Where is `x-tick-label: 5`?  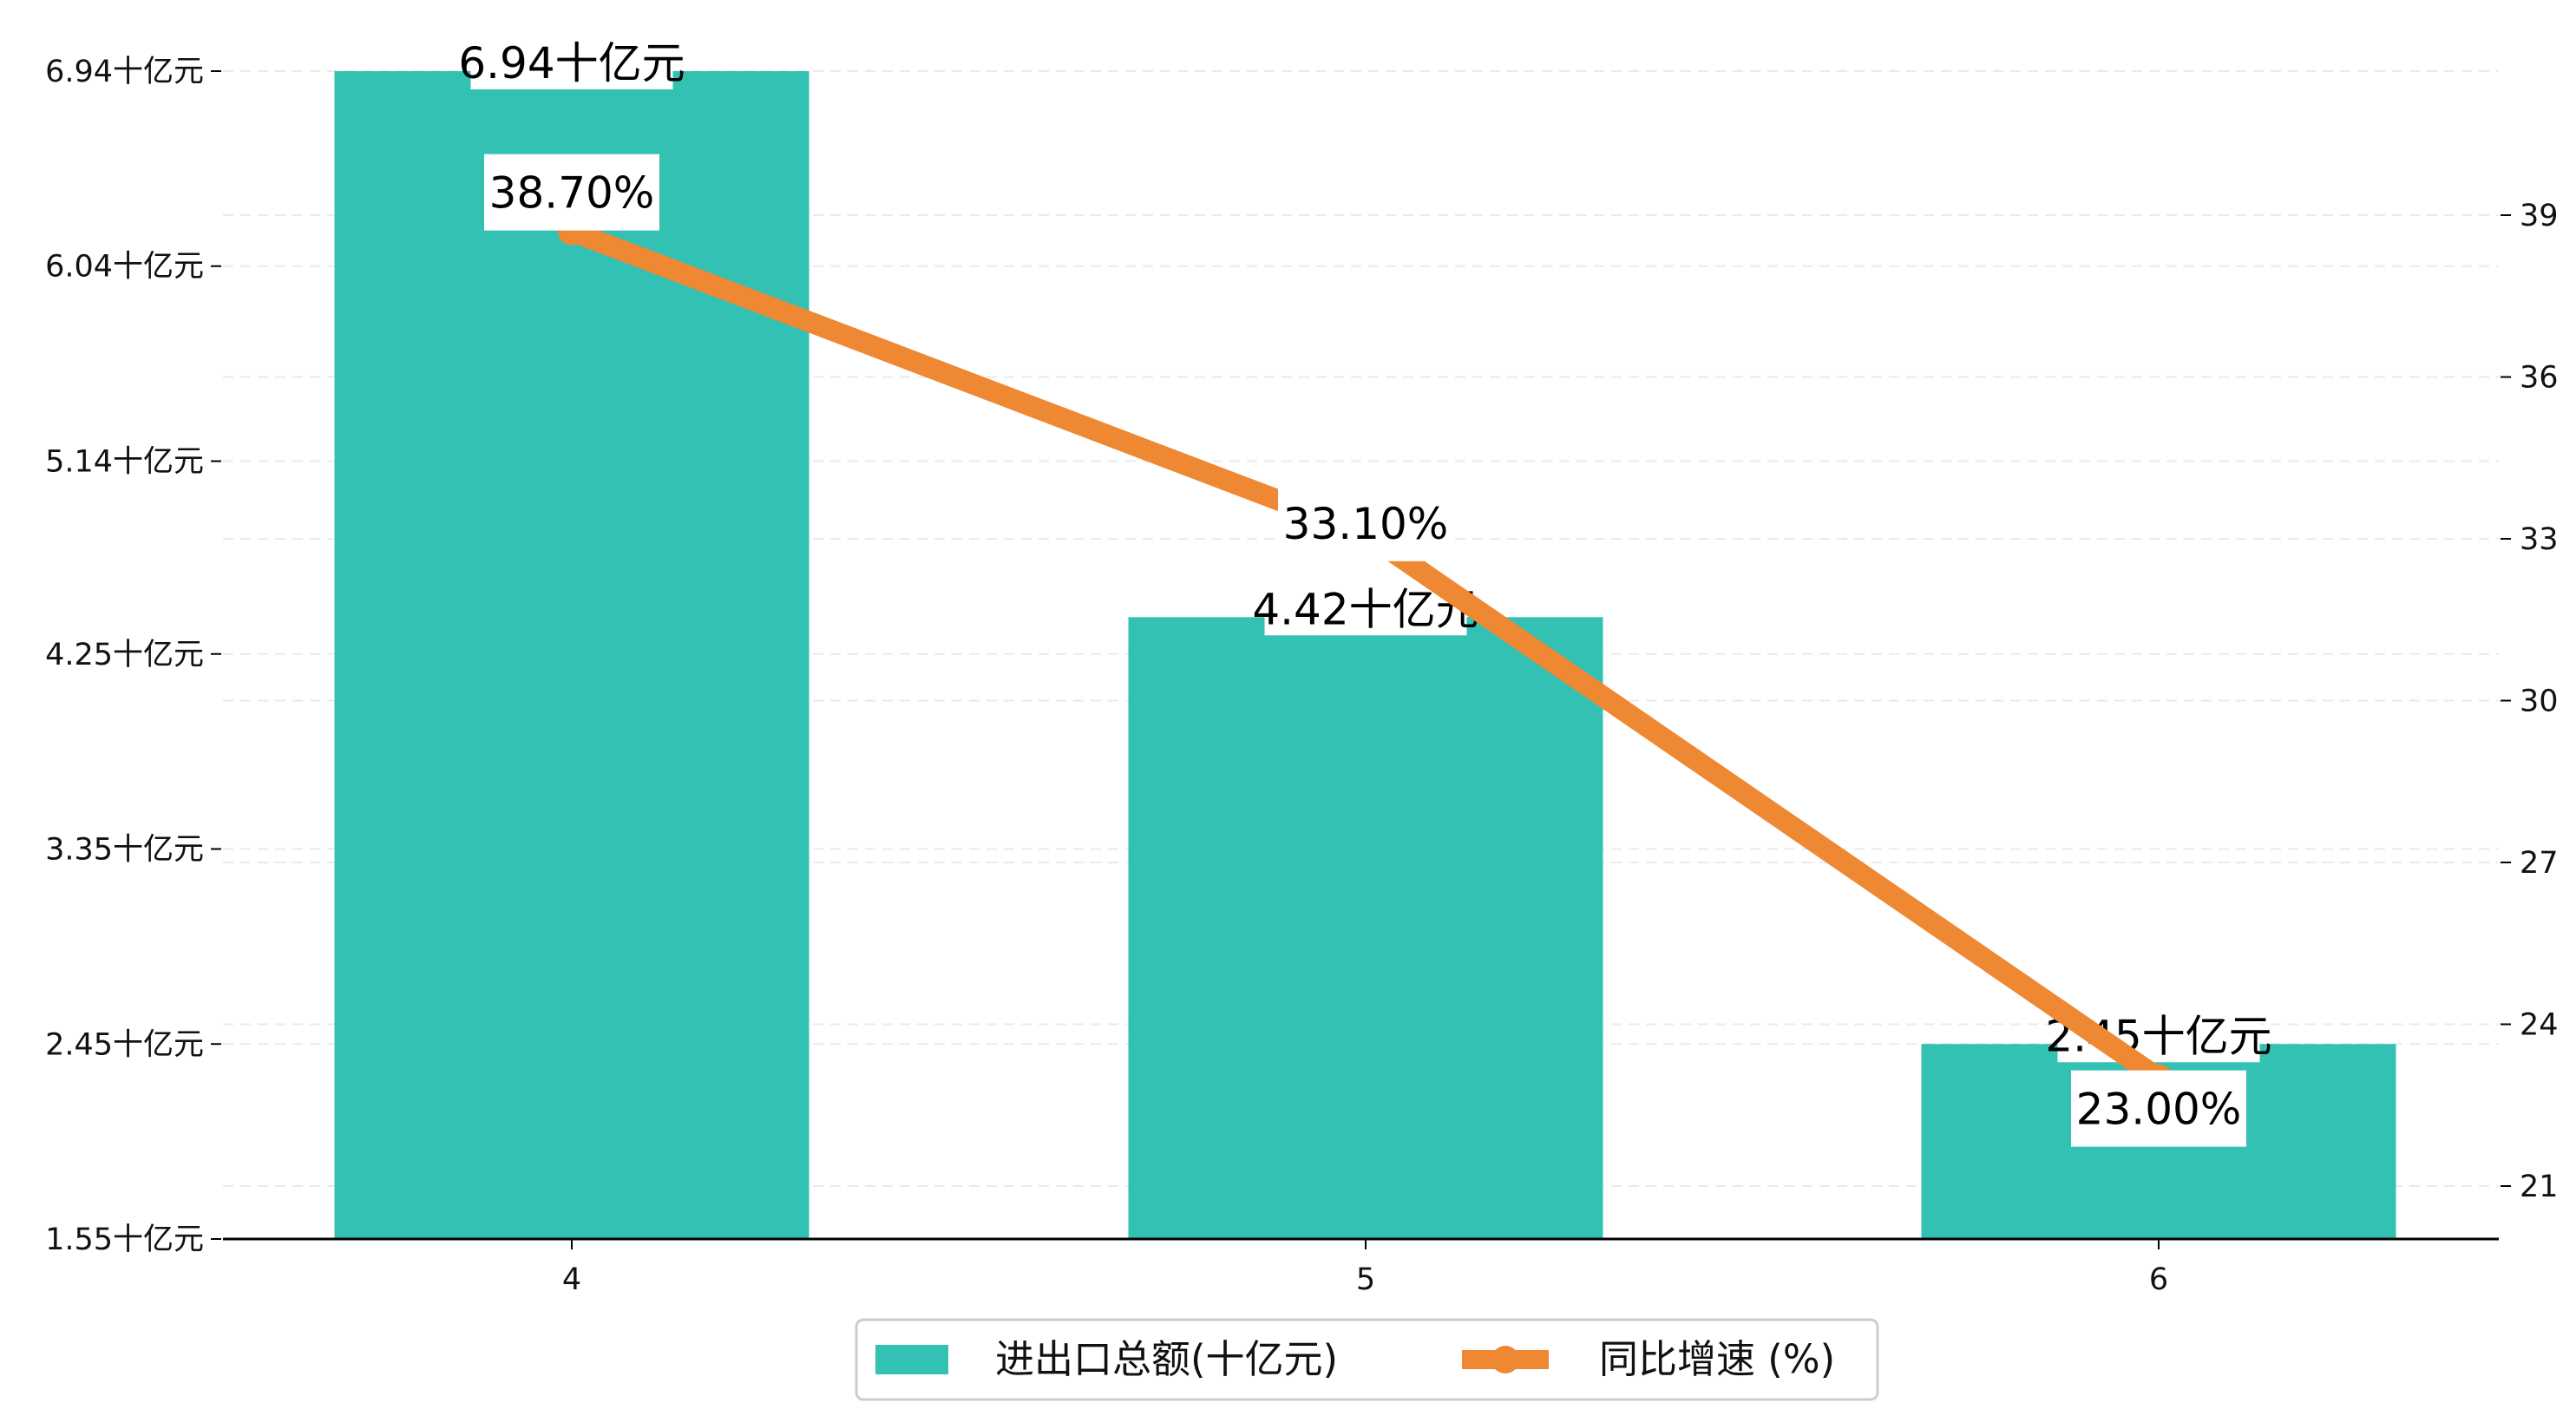
x-tick-label: 5 is located at coordinates (1365, 1279).